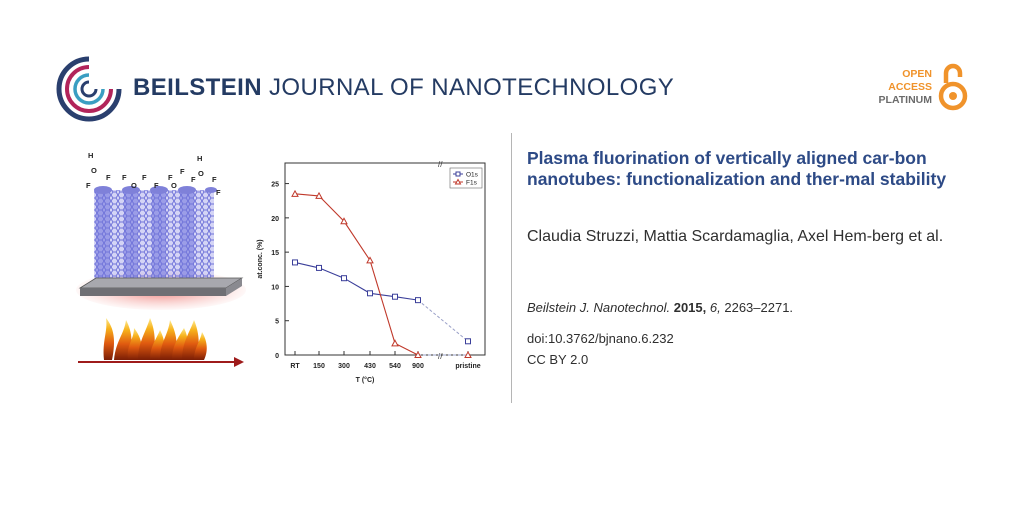 Image resolution: width=1024 pixels, height=512 pixels. I want to click on y-tick-label: 25, so click(275, 185).